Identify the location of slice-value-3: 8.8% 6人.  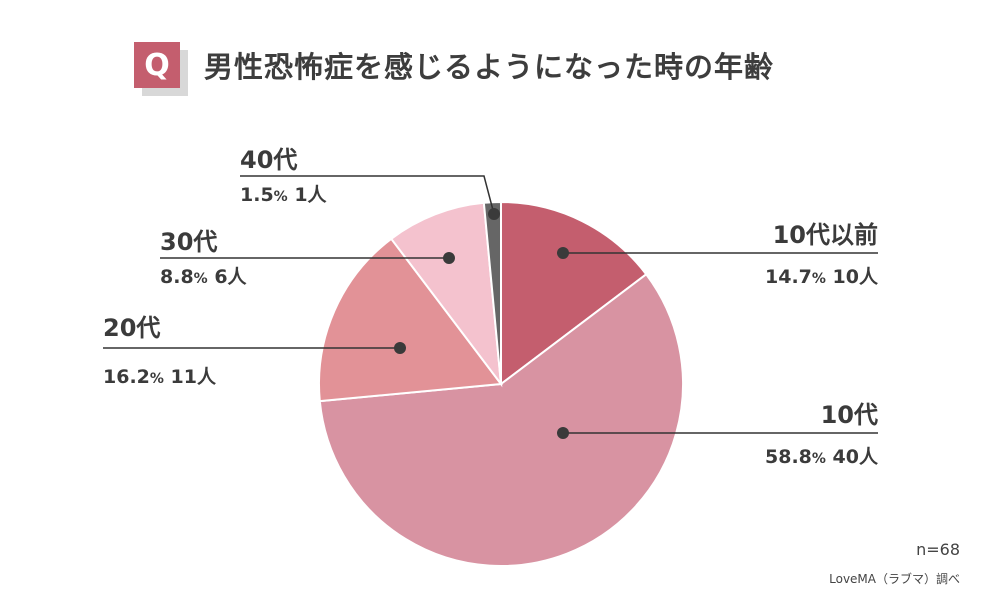
(204, 277).